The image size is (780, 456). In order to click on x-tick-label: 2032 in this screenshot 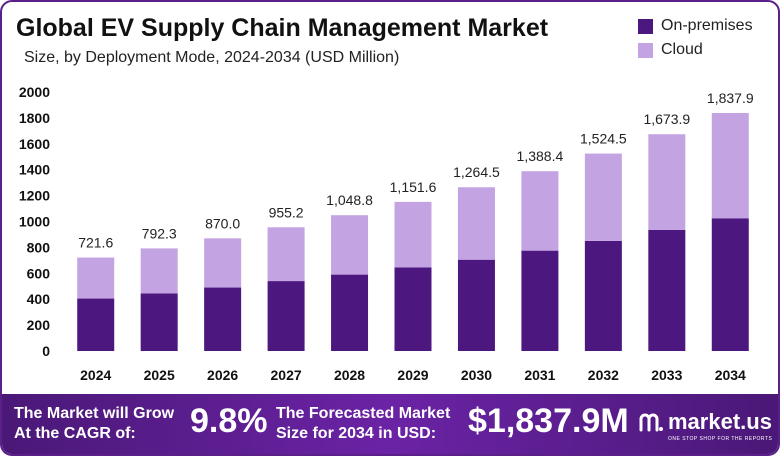, I will do `click(603, 375)`.